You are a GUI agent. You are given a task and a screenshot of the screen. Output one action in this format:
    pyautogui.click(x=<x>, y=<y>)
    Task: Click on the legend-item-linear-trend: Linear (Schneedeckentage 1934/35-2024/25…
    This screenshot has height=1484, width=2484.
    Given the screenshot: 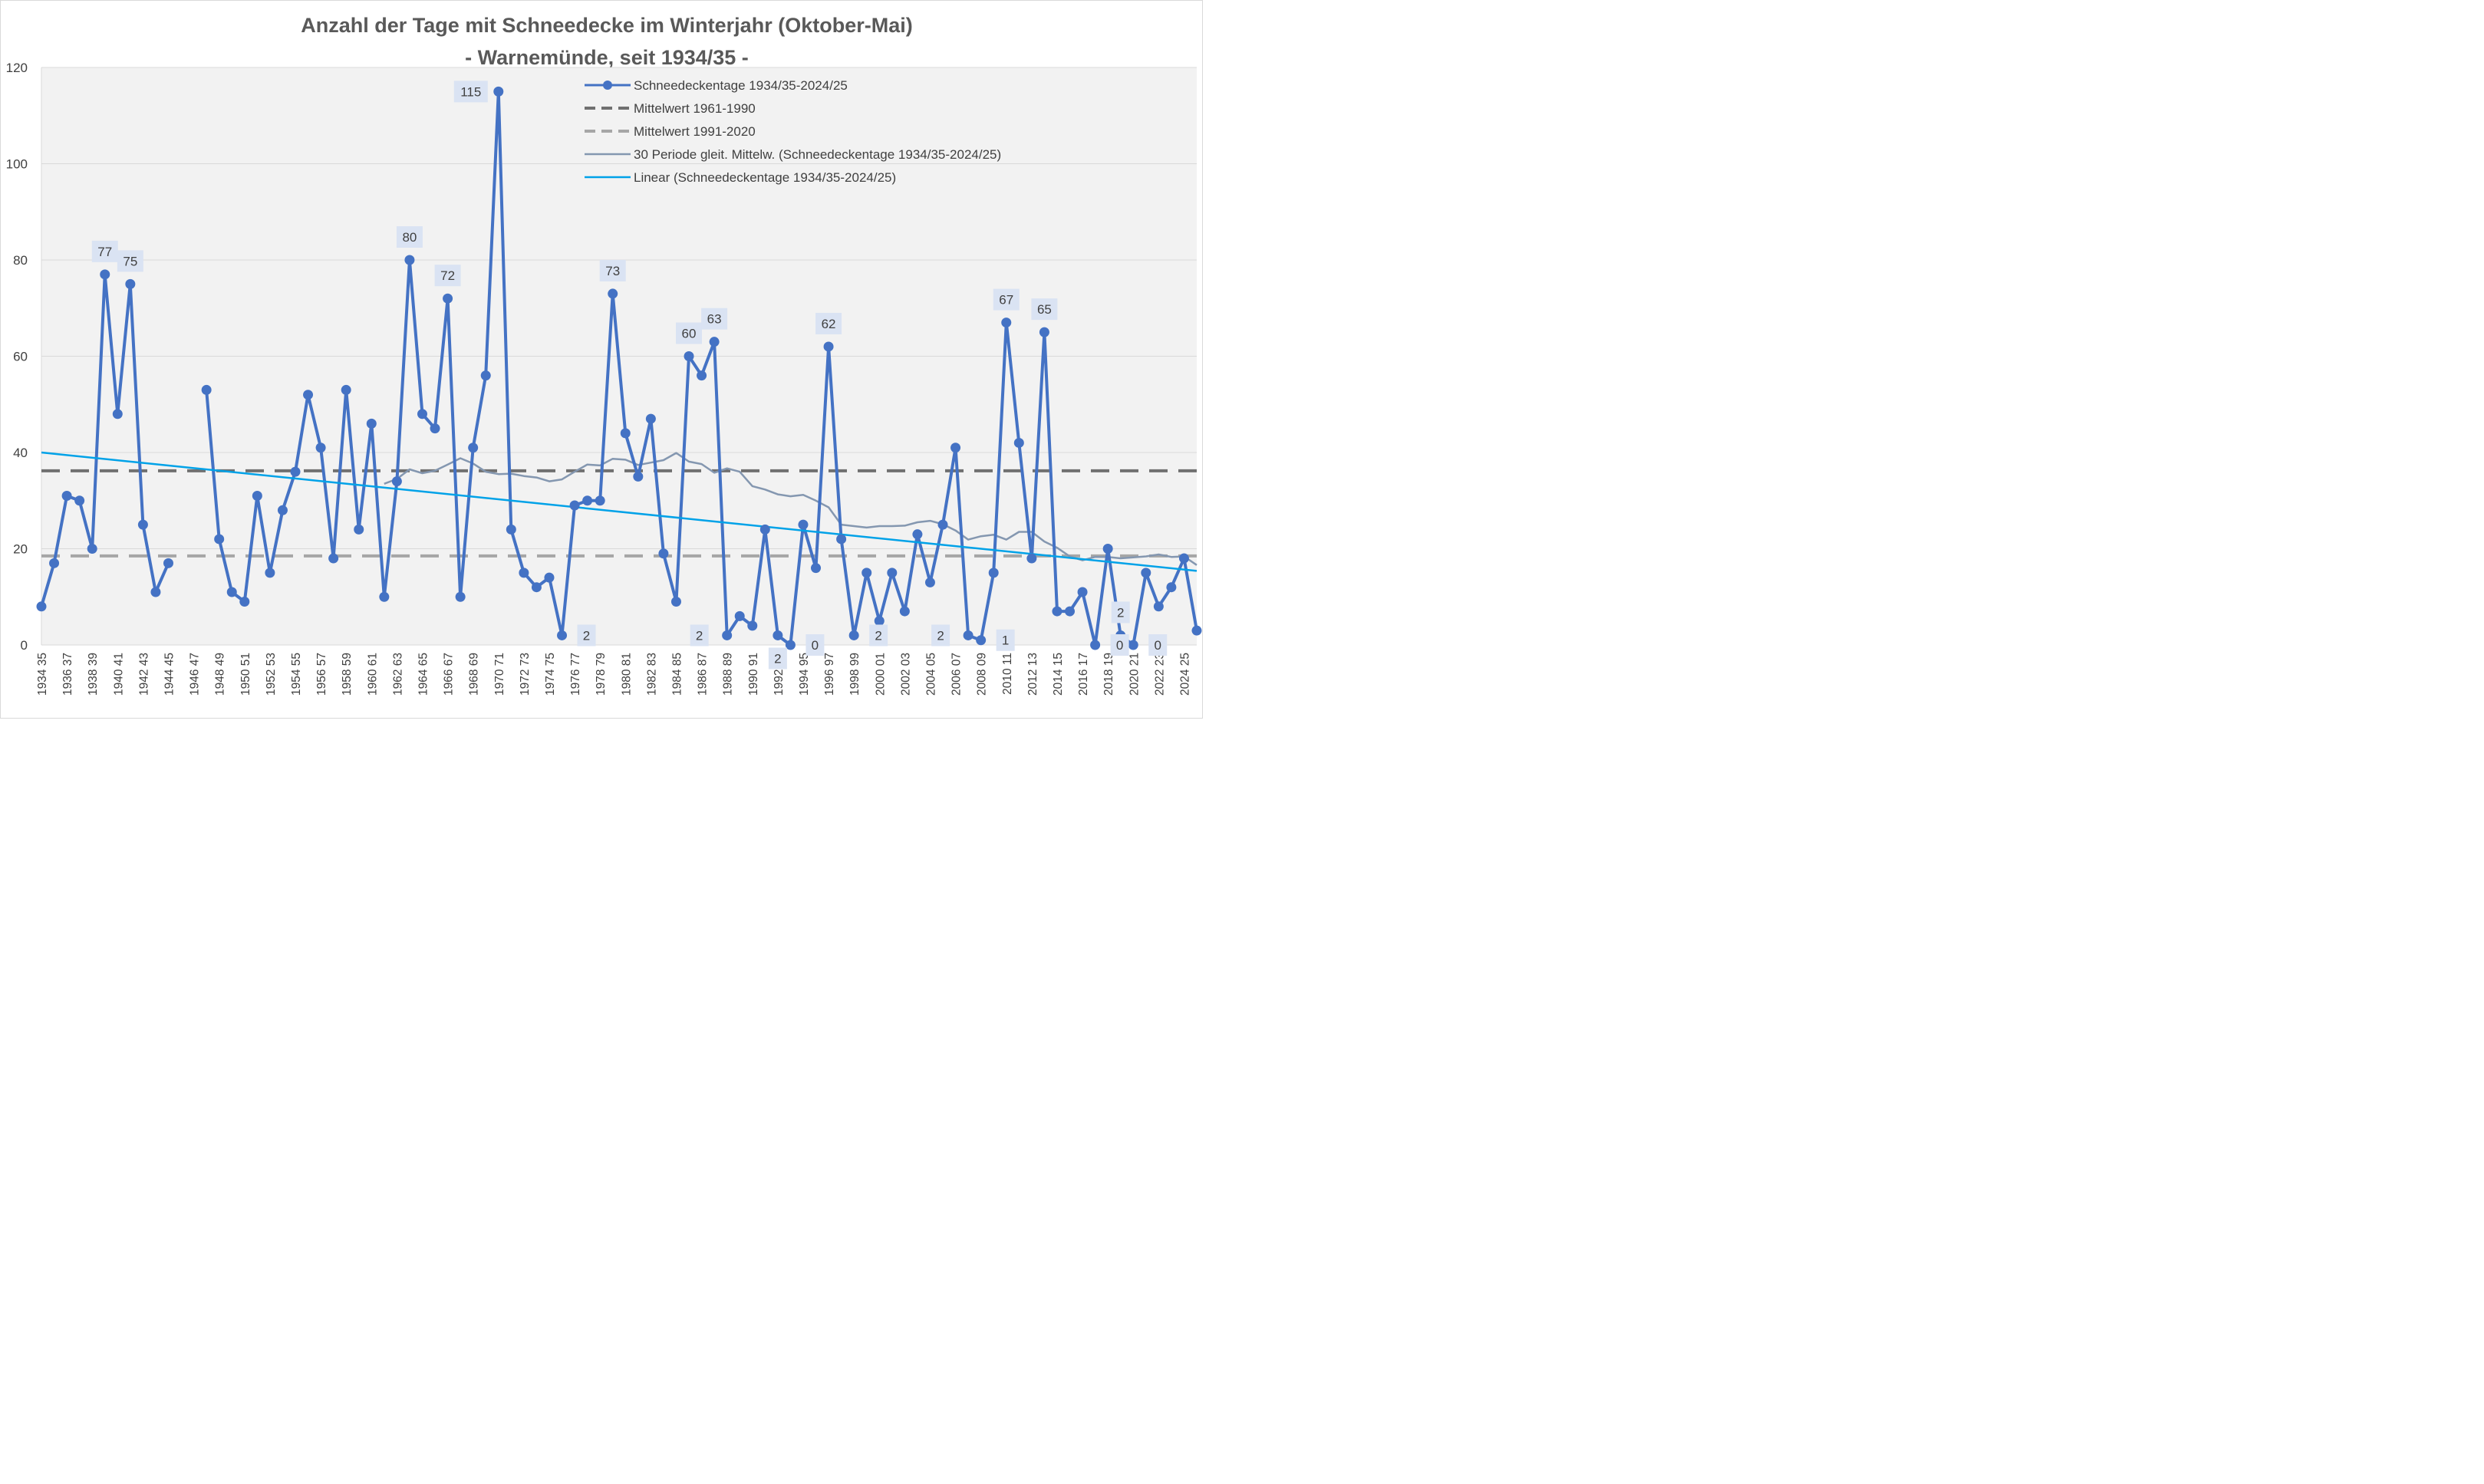 What is the action you would take?
    pyautogui.click(x=740, y=177)
    